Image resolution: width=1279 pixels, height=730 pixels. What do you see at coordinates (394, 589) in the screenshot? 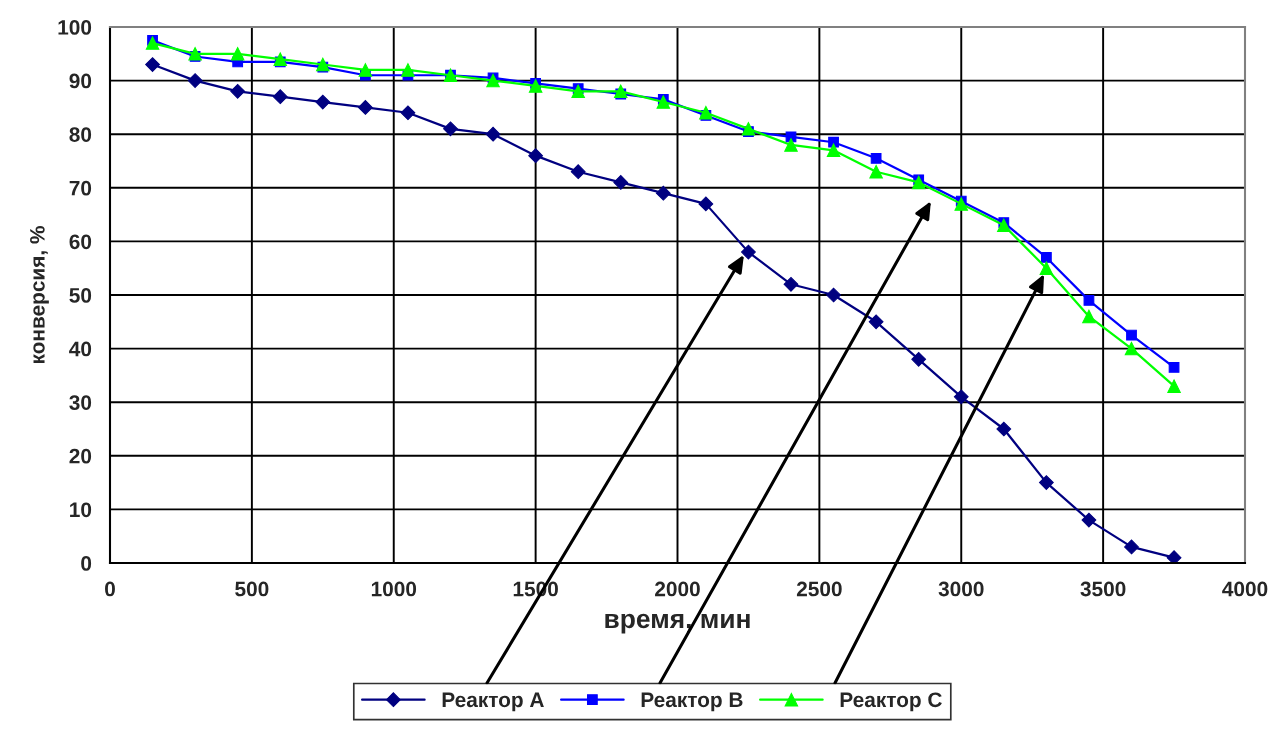
I see `x-tick-label: 1000` at bounding box center [394, 589].